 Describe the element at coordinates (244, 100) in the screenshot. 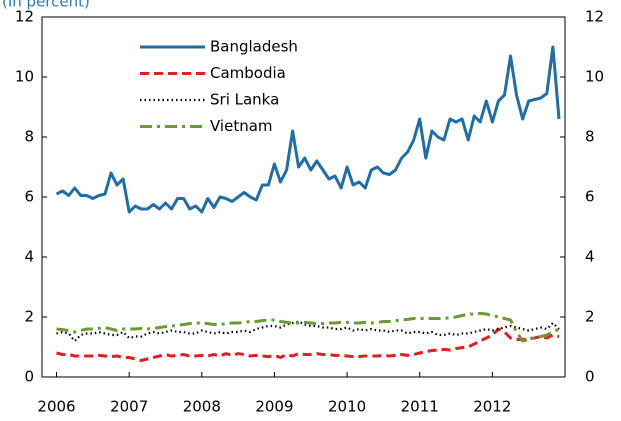

I see `legend-label: Sri Lanka` at that location.